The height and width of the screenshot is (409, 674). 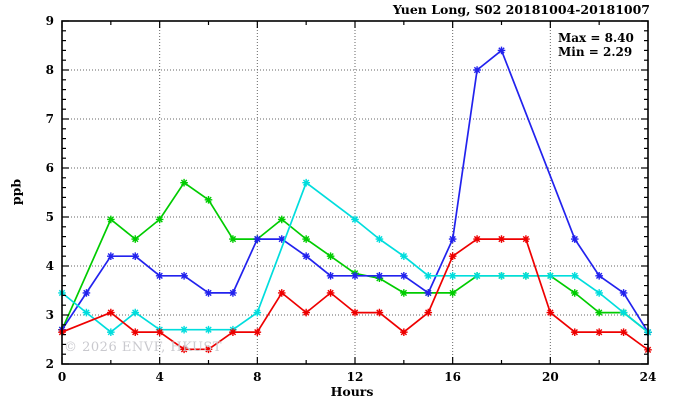 I want to click on min-value-label: Min = 2.29, so click(x=595, y=52).